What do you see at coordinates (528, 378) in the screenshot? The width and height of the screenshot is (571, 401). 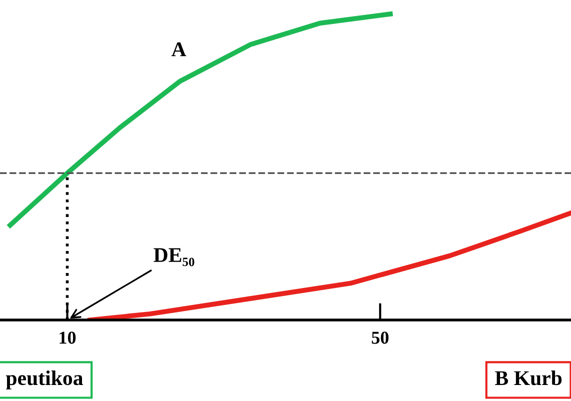 I see `text: B Kurb` at bounding box center [528, 378].